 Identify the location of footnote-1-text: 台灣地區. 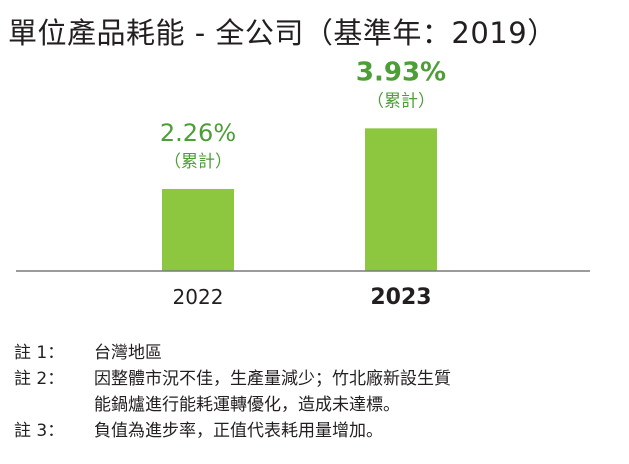
(128, 353).